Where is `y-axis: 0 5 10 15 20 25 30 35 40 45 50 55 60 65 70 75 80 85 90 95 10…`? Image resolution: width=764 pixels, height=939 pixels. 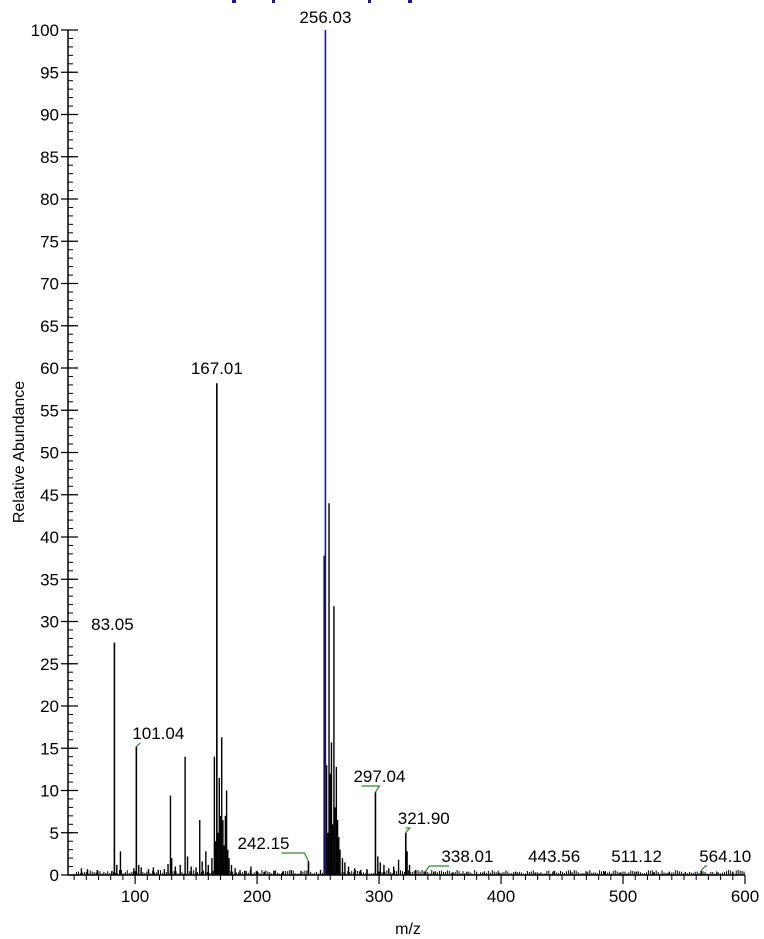
y-axis: 0 5 10 15 20 25 30 35 40 45 50 55 60 65 70 75 80 85 90 95 10… is located at coordinates (54, 453).